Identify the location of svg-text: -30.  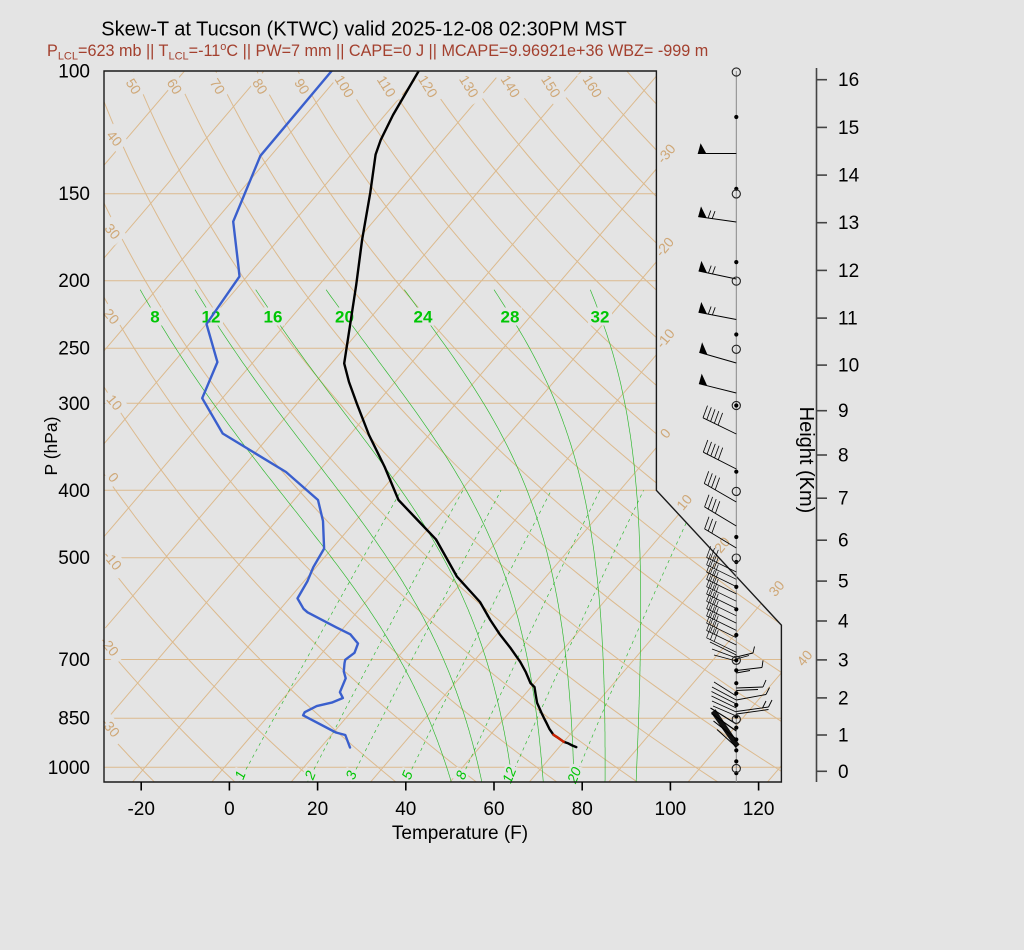
(665, 153).